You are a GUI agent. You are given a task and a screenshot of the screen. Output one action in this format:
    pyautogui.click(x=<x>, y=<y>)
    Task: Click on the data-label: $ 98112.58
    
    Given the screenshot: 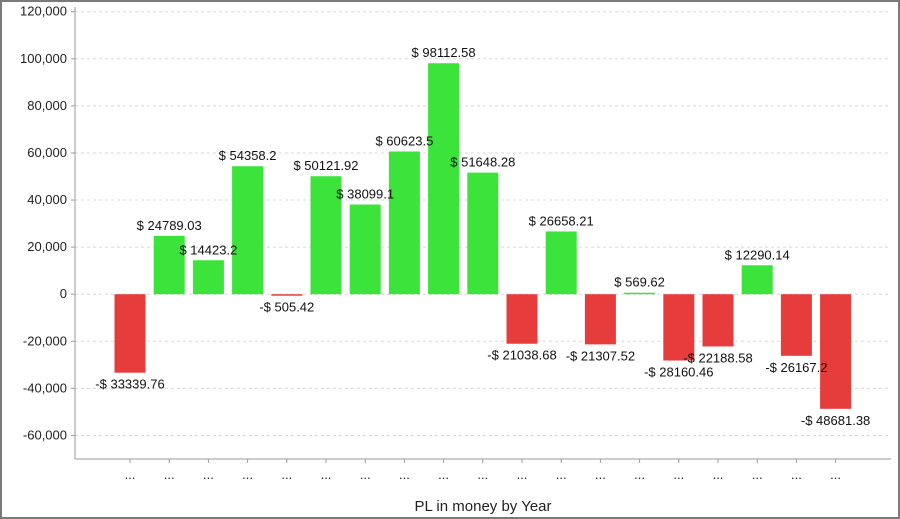 What is the action you would take?
    pyautogui.click(x=444, y=52)
    